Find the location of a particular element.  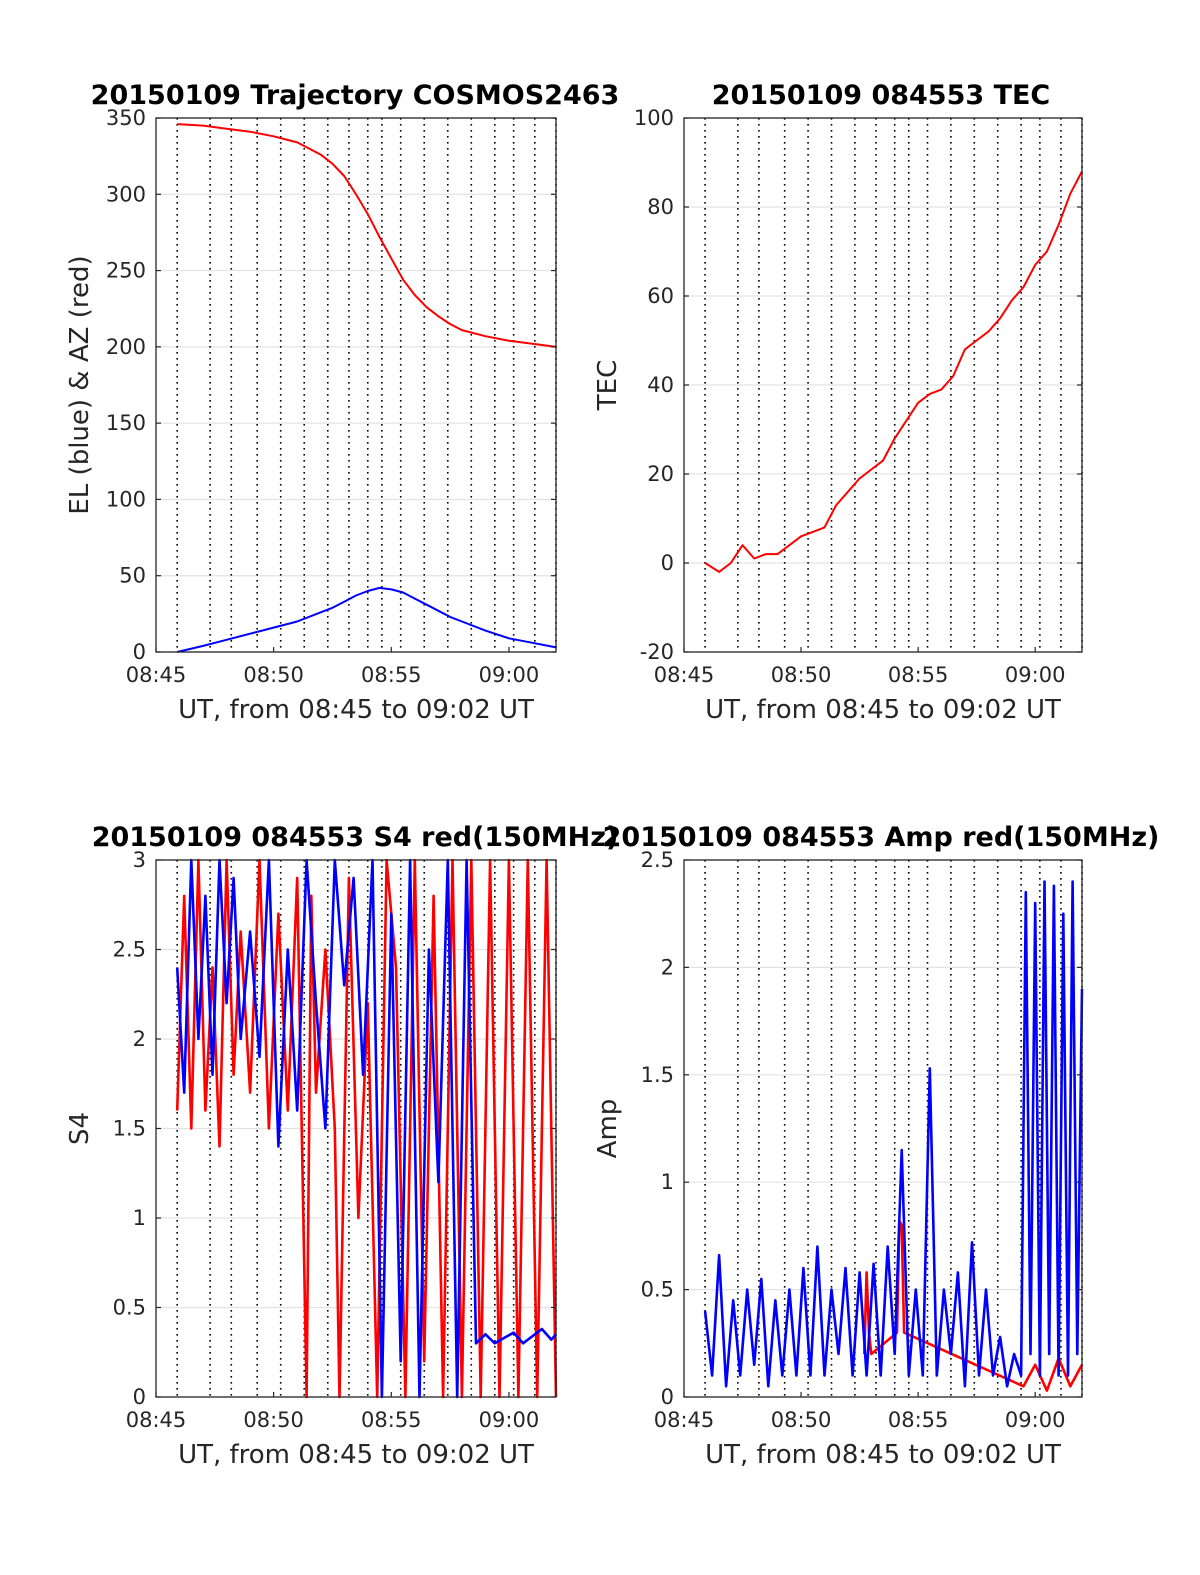

chart-title: 20150109 Trajectory COSMOS2463 is located at coordinates (355, 95).